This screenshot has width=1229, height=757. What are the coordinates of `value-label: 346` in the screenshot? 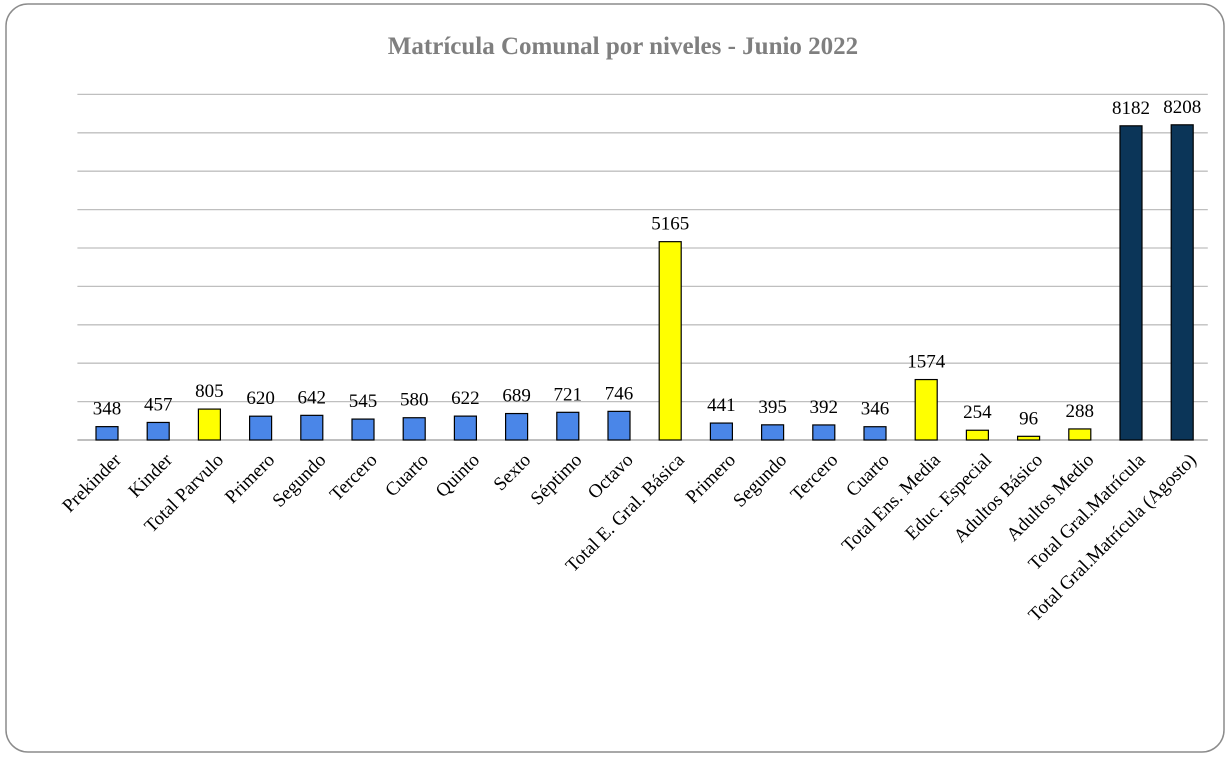 It's located at (875, 409).